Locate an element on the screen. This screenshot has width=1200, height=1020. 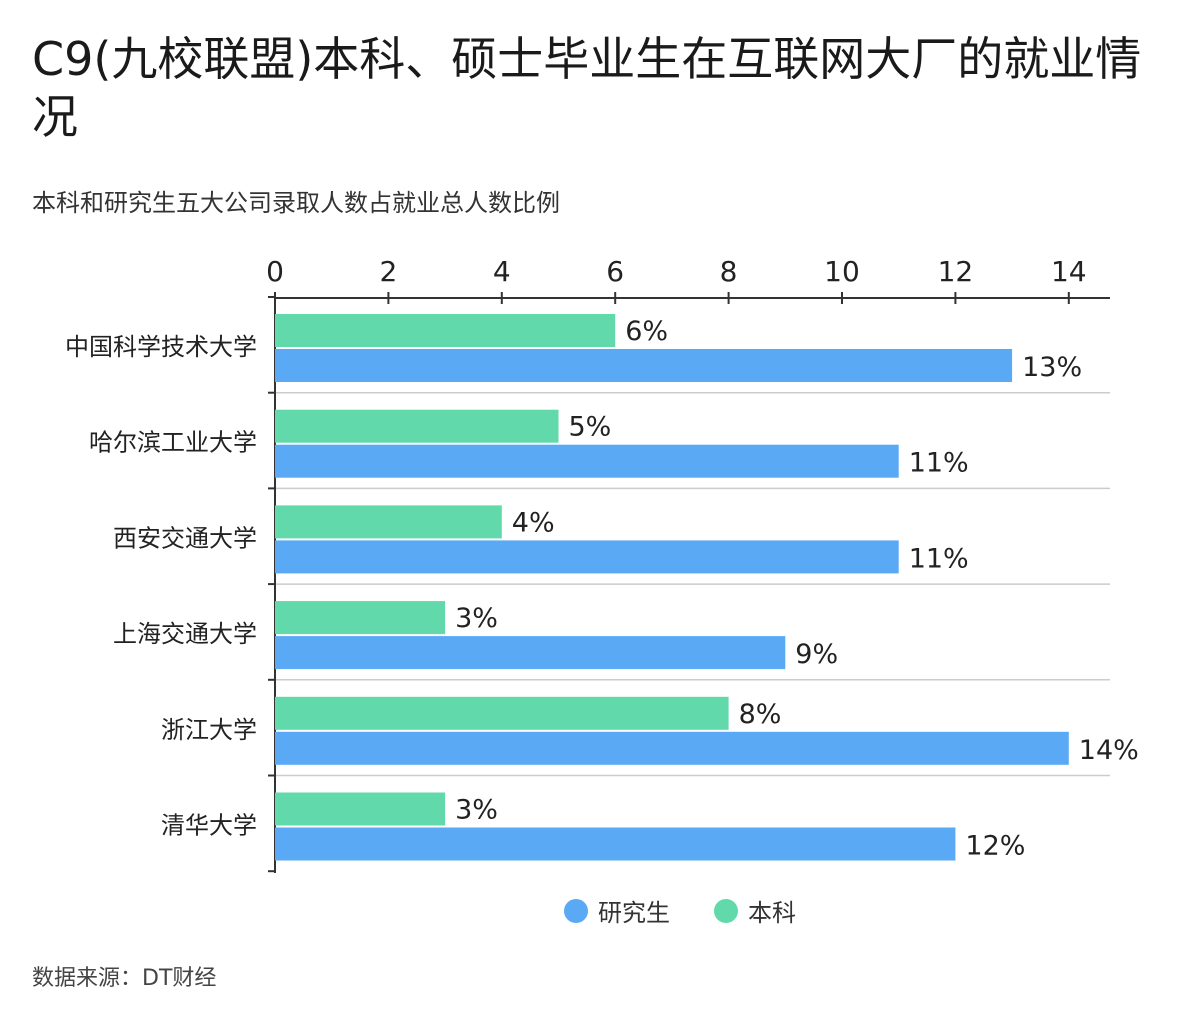
data-label-undergrad: 4% is located at coordinates (533, 522).